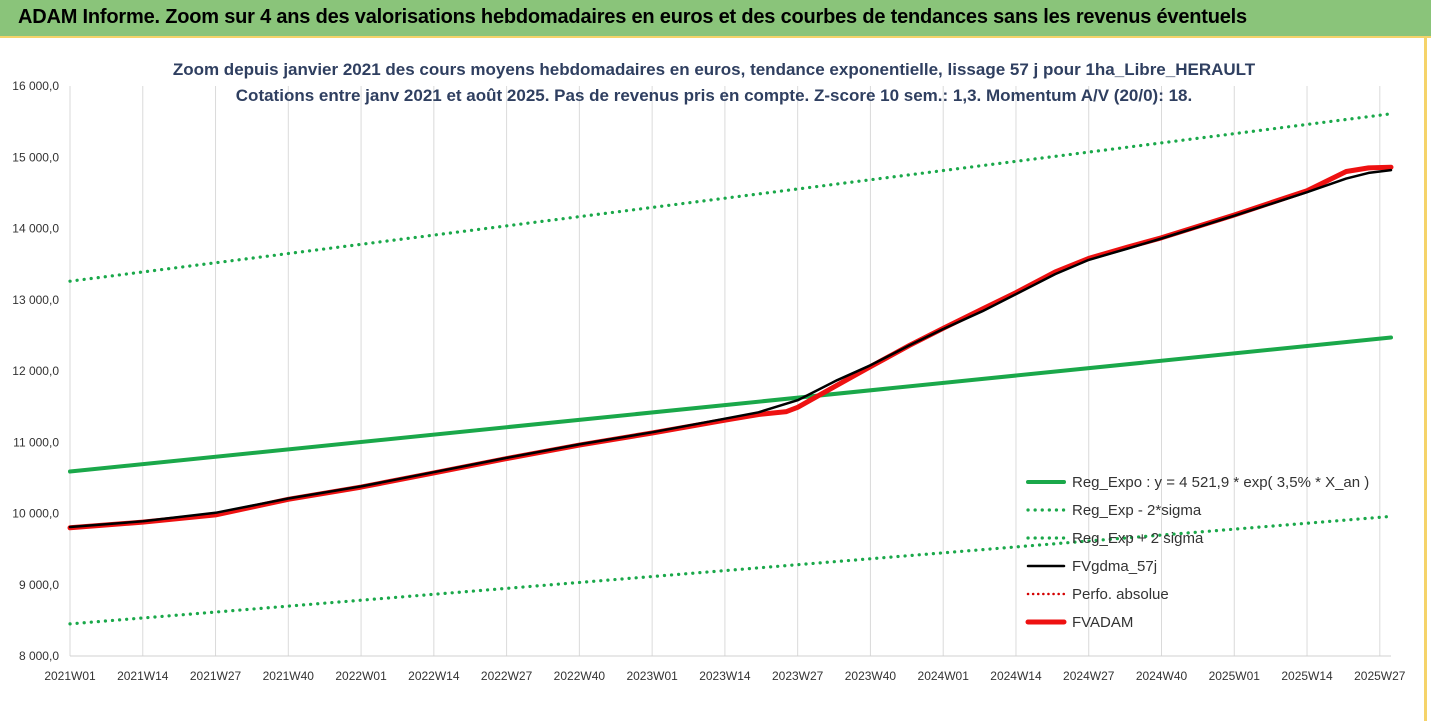 The height and width of the screenshot is (721, 1431). Describe the element at coordinates (35, 86) in the screenshot. I see `y-tick-label: 16 000,0` at that location.